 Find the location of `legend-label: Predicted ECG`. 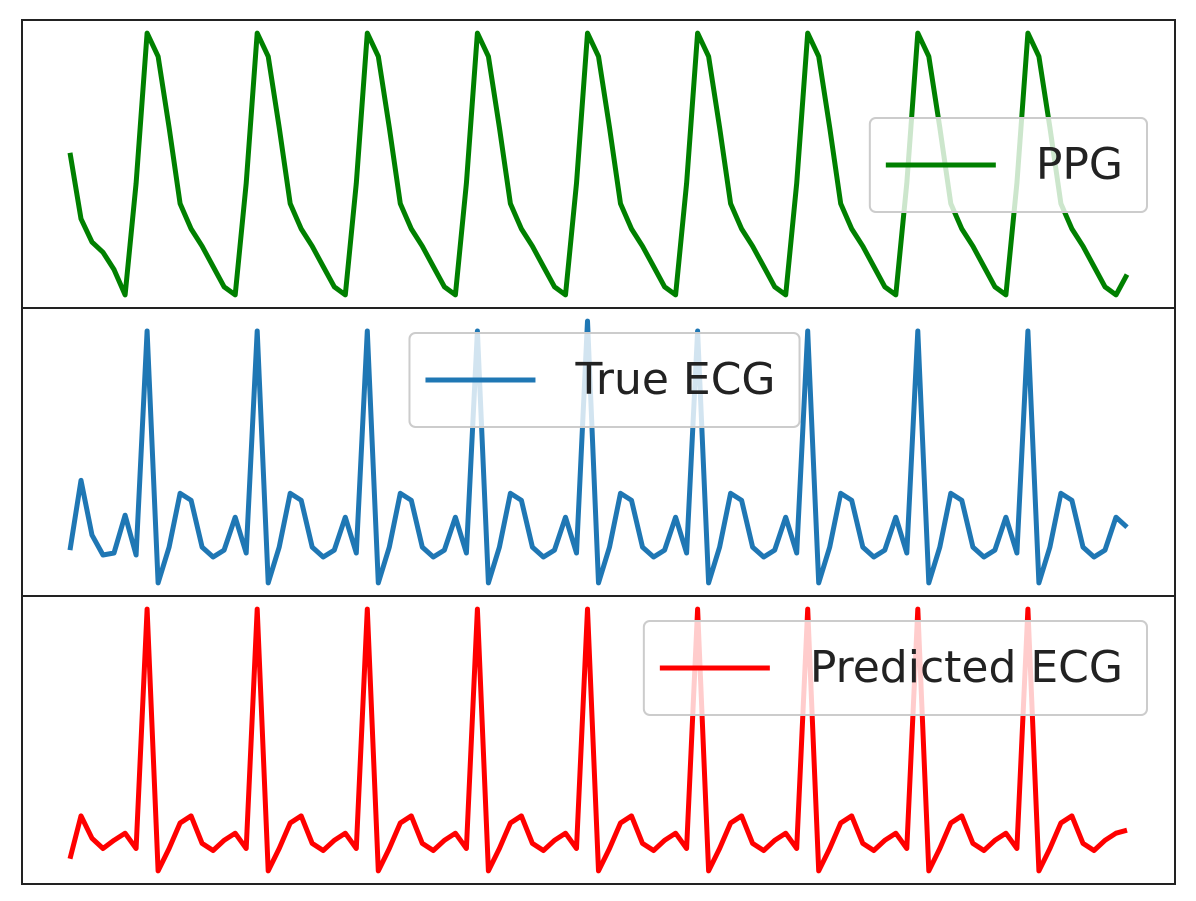

legend-label: Predicted ECG is located at coordinates (966, 667).